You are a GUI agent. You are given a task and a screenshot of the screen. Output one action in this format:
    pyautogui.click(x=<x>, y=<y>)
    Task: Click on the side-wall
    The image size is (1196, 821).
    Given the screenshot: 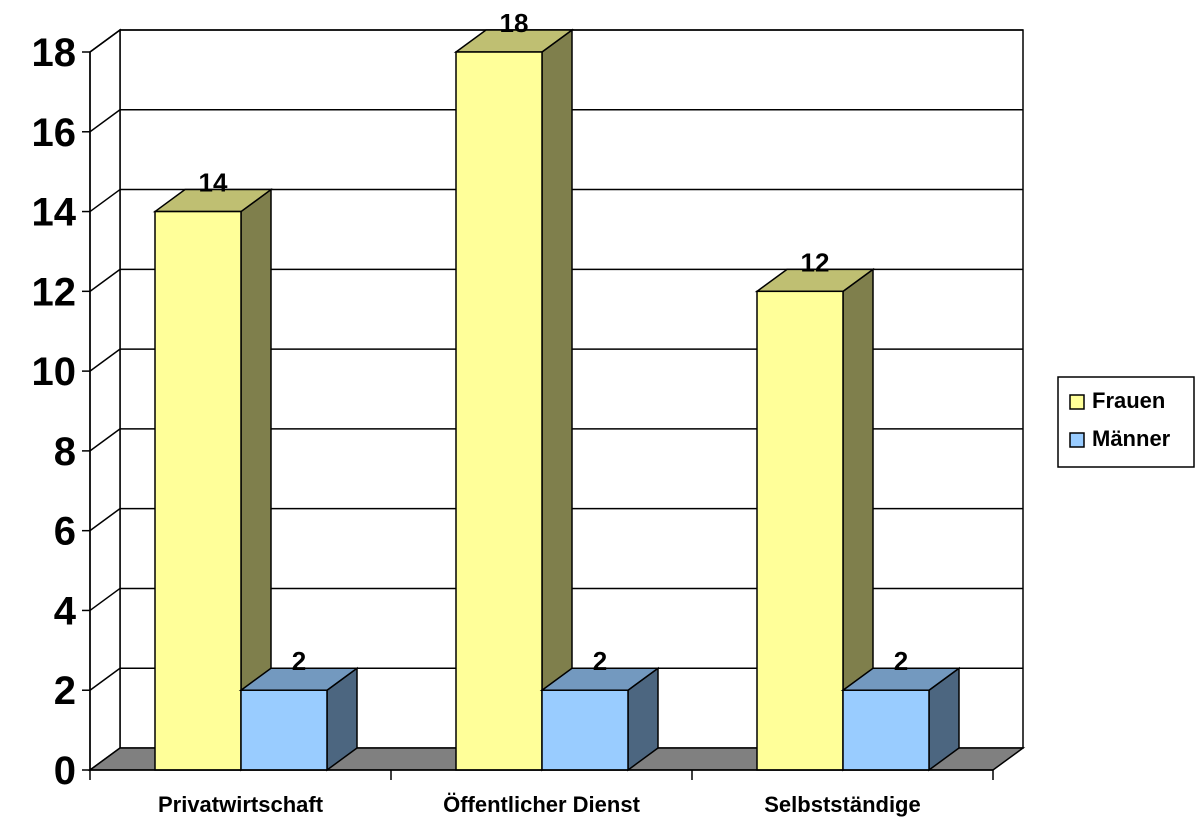 What is the action you would take?
    pyautogui.click(x=105, y=400)
    